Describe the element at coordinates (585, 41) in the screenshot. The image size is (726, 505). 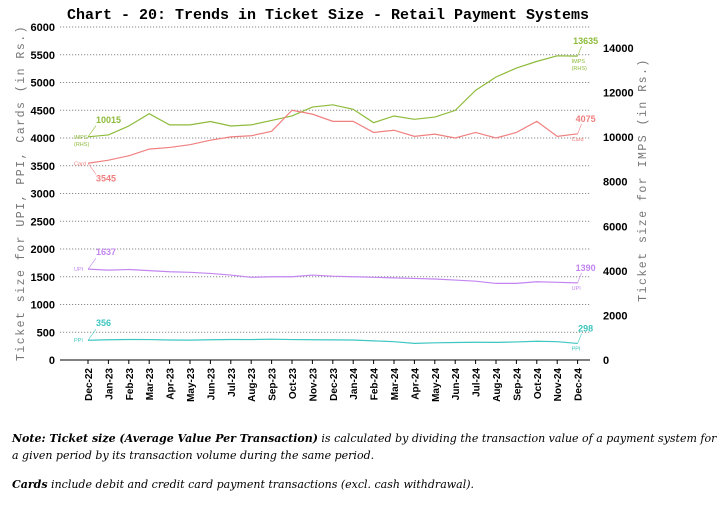
I see `end-value-label: 13635` at that location.